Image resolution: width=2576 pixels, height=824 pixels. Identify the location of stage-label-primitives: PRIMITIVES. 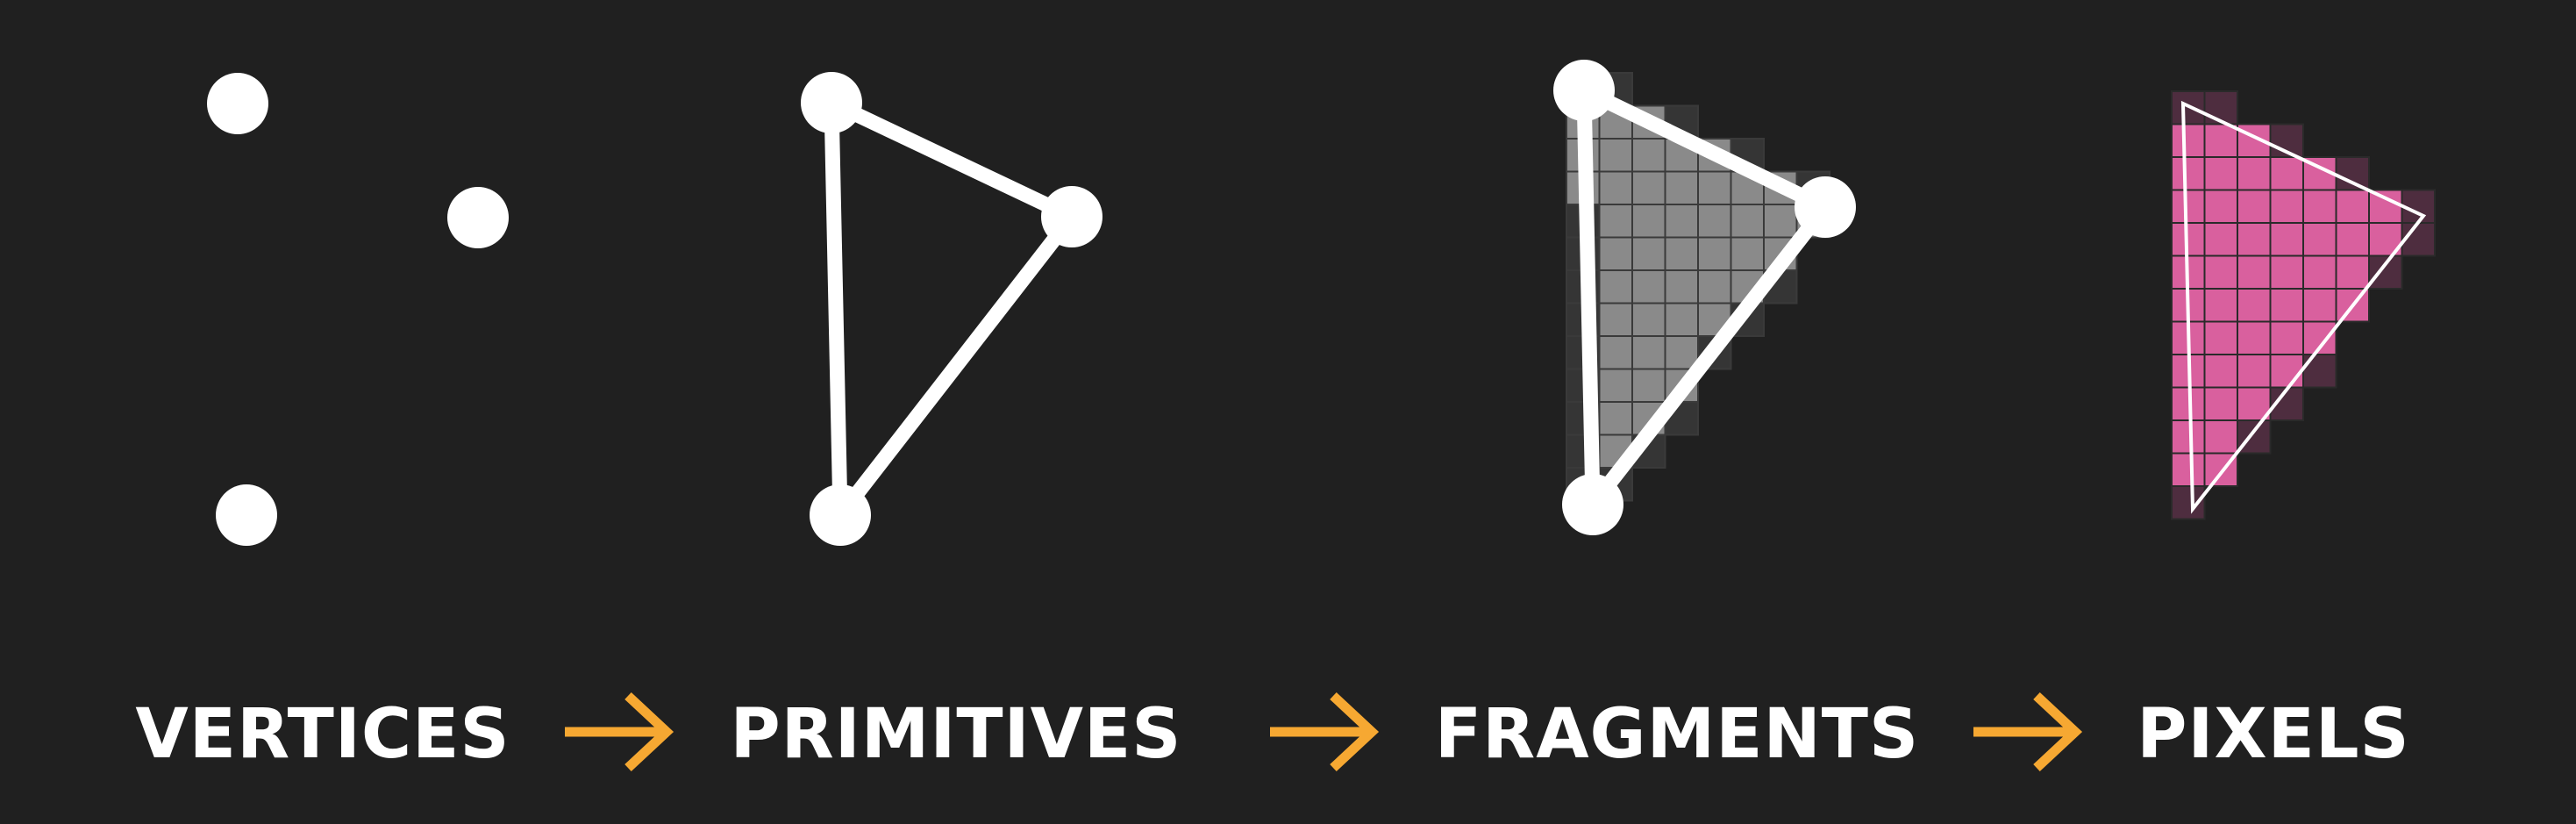
(957, 734).